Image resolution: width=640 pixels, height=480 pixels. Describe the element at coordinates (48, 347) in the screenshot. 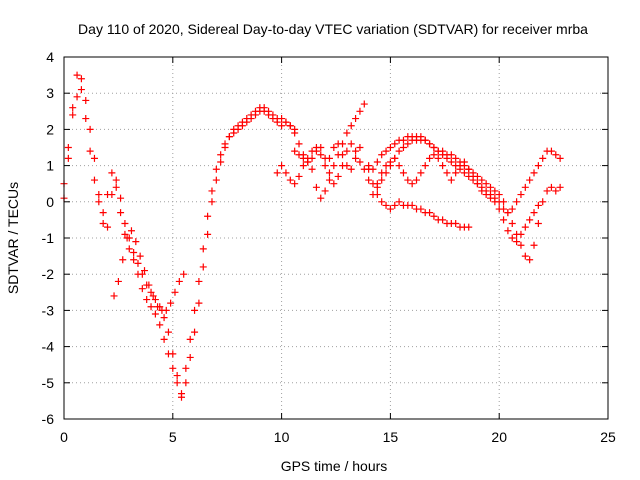

I see `y-tick-label: -4` at that location.